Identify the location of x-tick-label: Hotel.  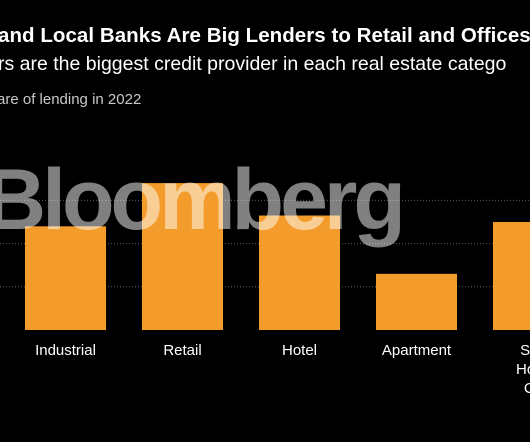
(299, 350).